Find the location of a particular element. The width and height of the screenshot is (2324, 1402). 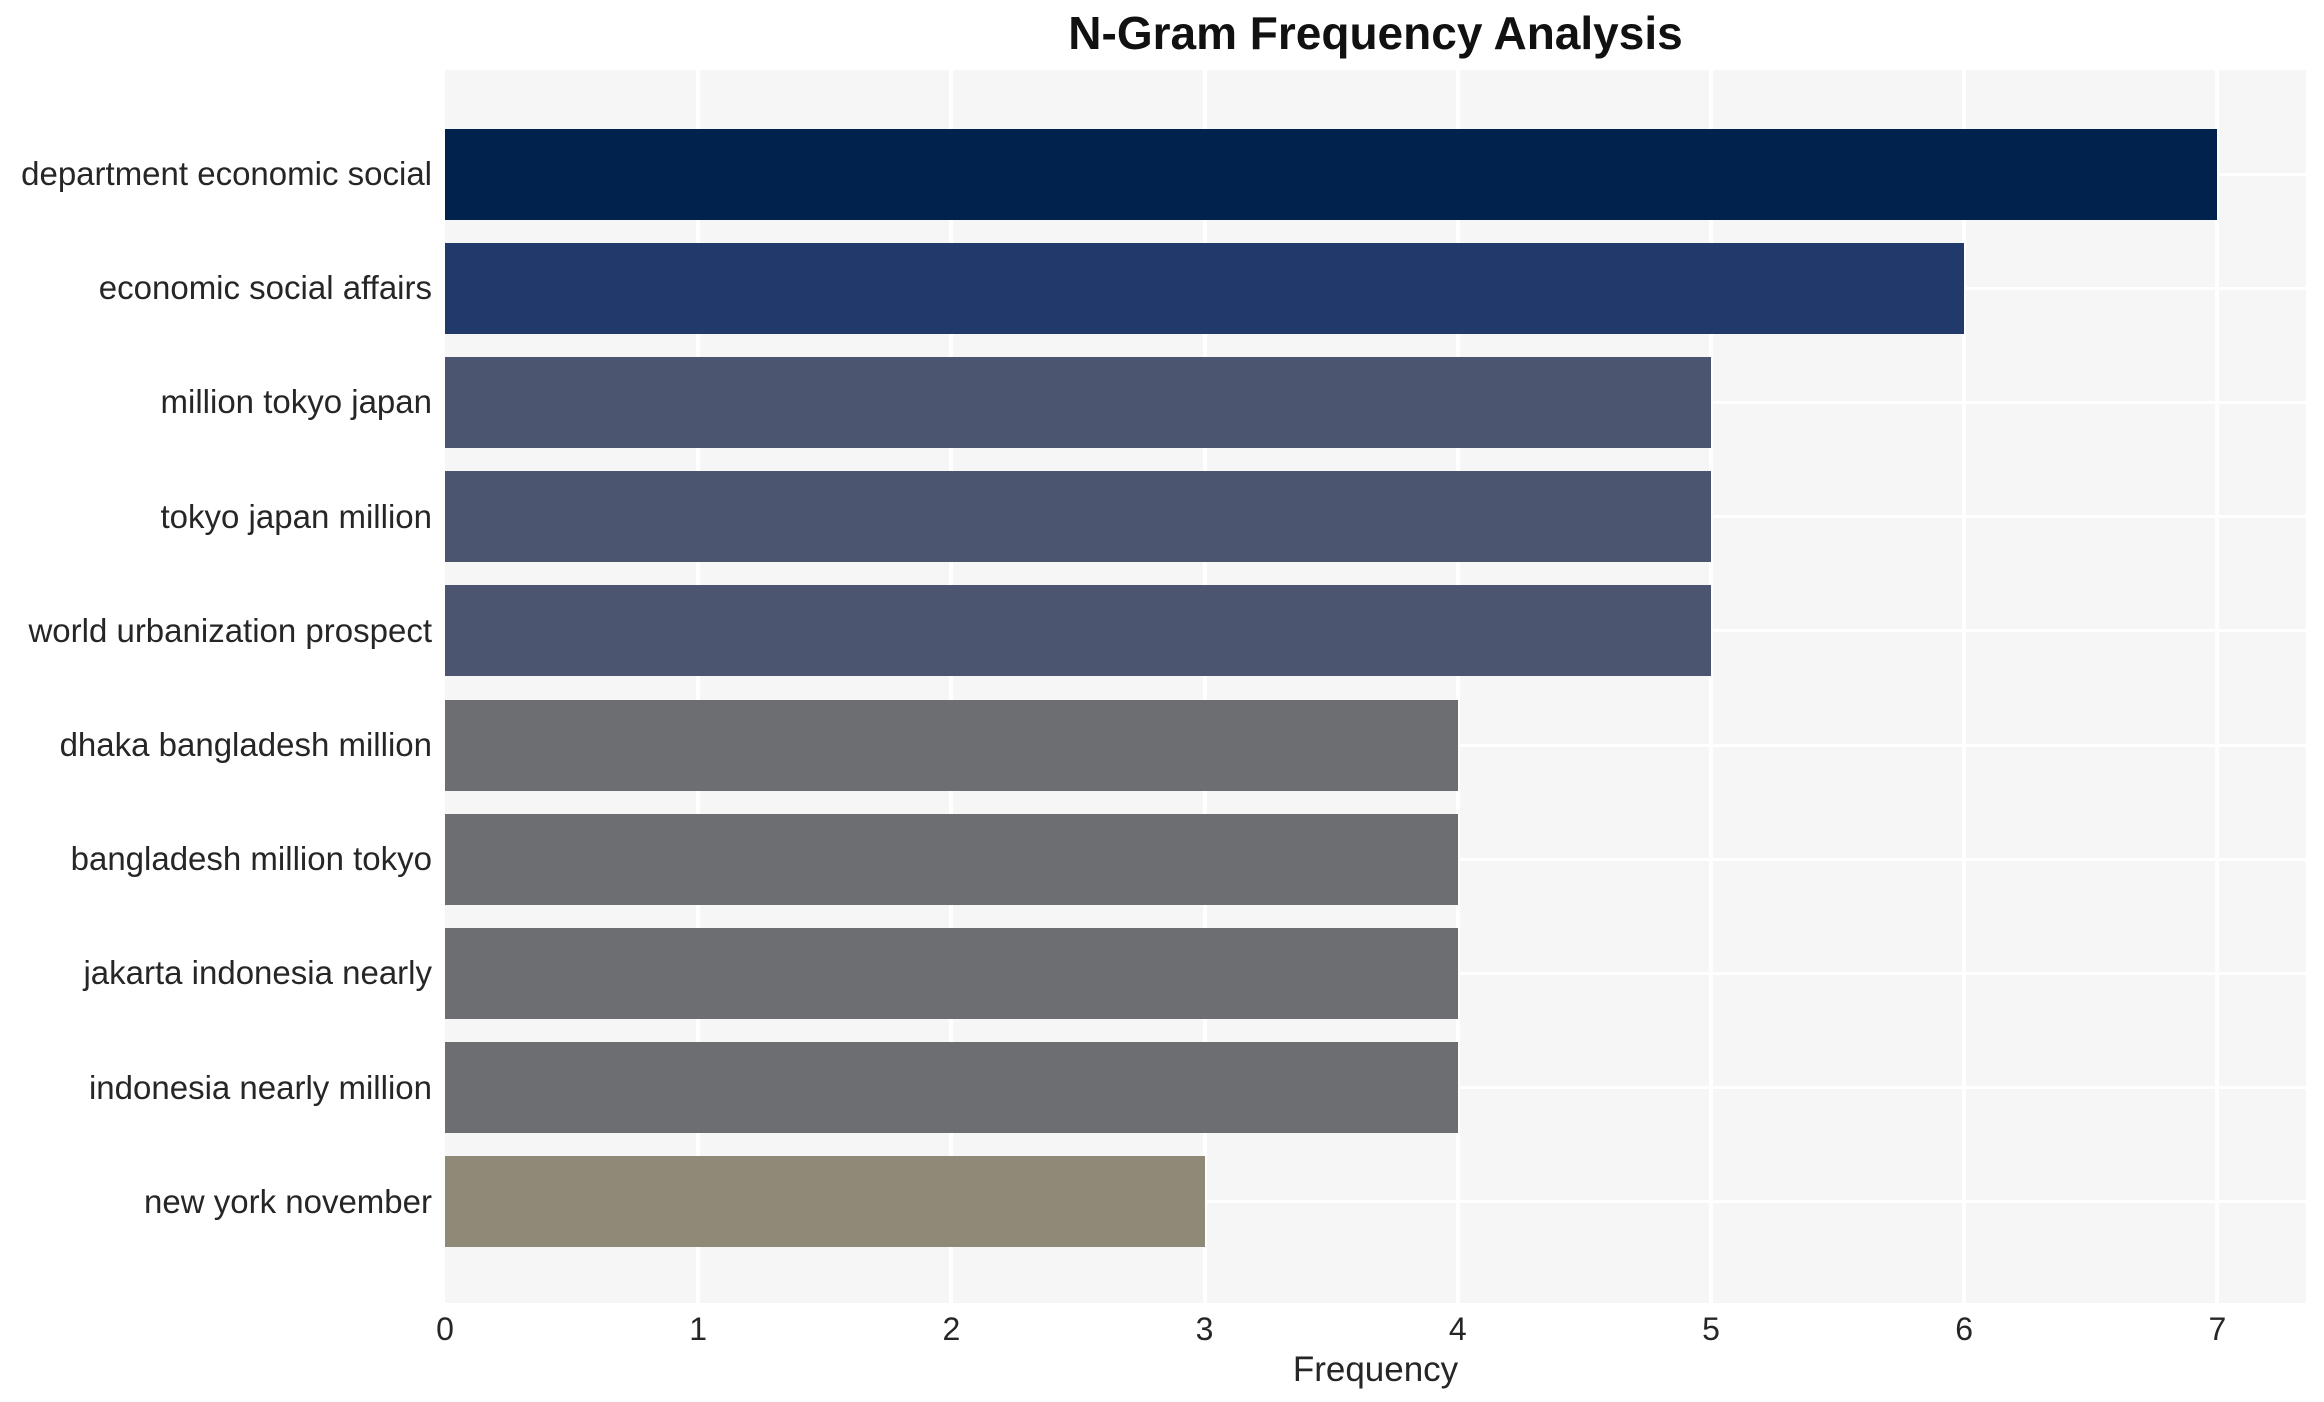

bar-indonesia-nearly-million is located at coordinates (951, 1088).